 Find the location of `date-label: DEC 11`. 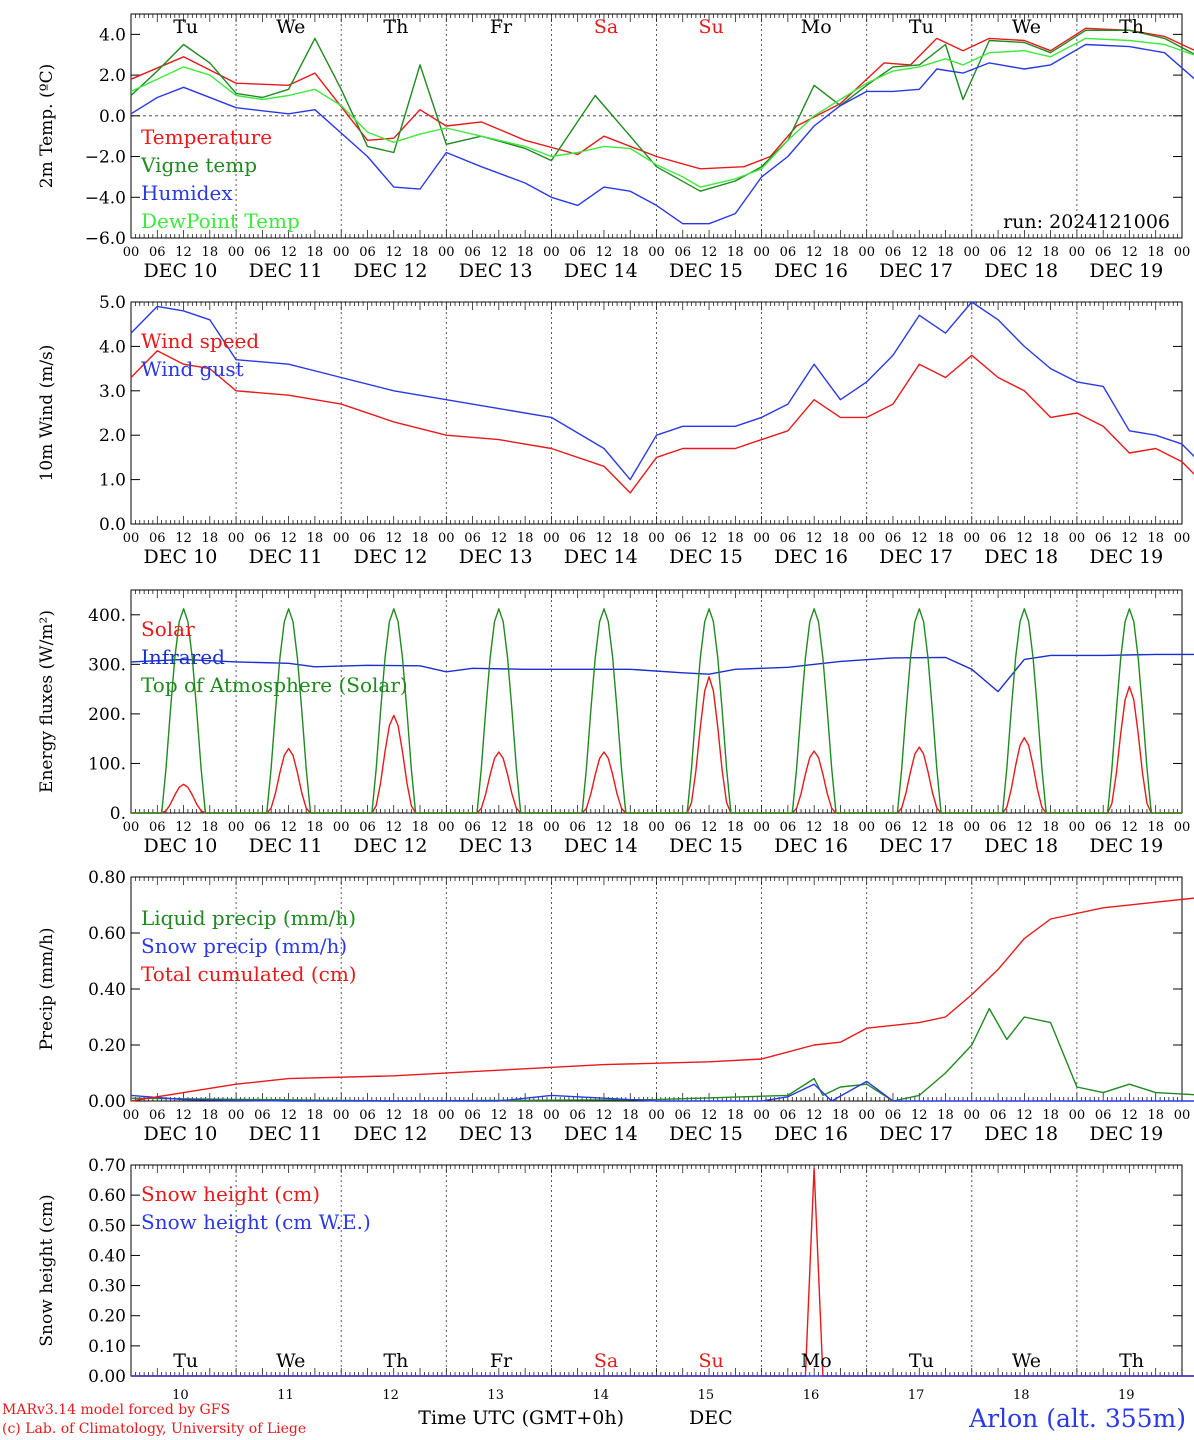

date-label: DEC 11 is located at coordinates (286, 271).